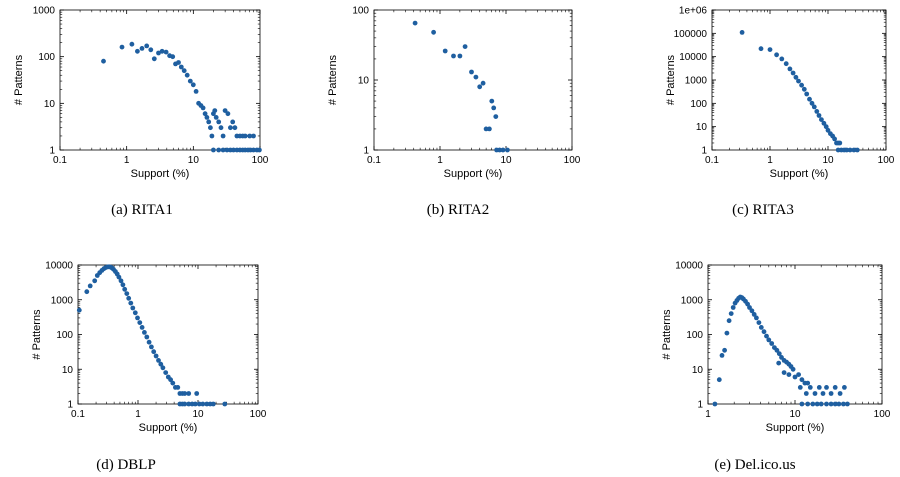  Describe the element at coordinates (142, 210) in the screenshot. I see `subplot-caption: (a) RITA1` at that location.